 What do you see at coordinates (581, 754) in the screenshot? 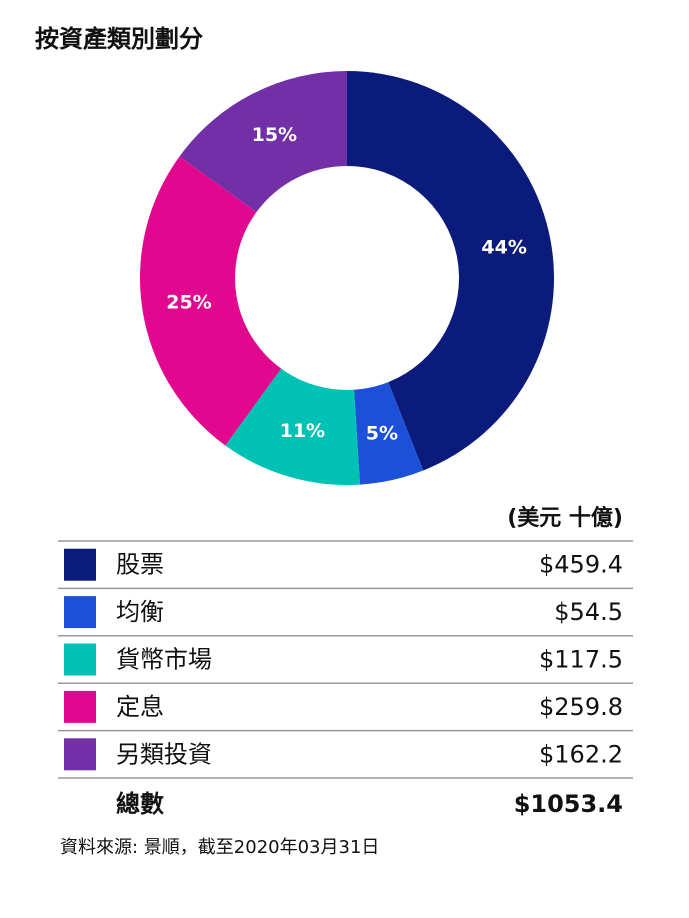
I see `amount: $162.2` at bounding box center [581, 754].